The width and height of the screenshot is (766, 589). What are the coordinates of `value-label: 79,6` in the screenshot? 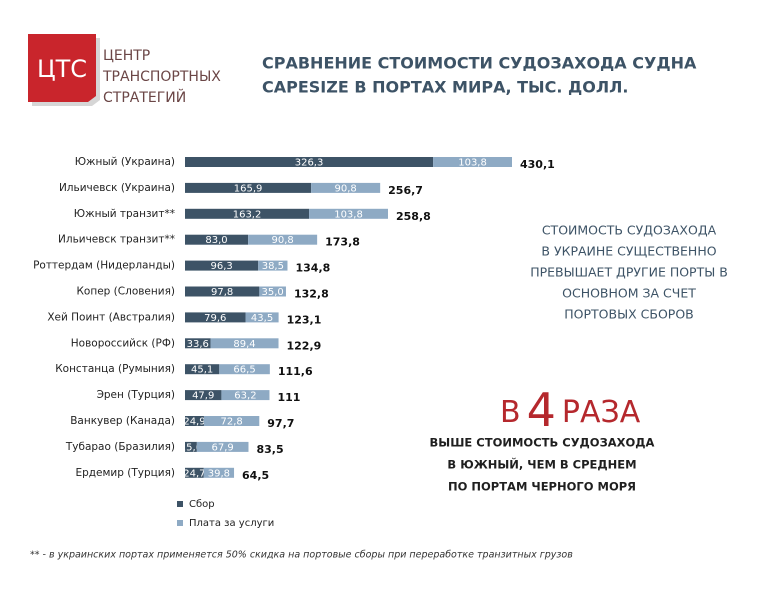 It's located at (215, 318).